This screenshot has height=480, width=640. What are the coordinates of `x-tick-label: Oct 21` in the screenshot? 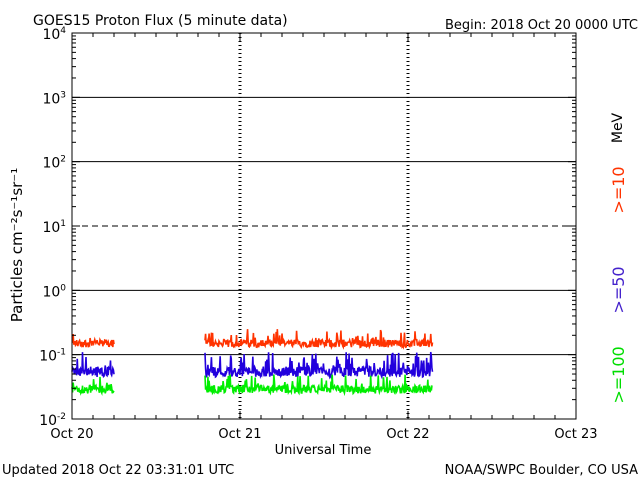 It's located at (239, 434).